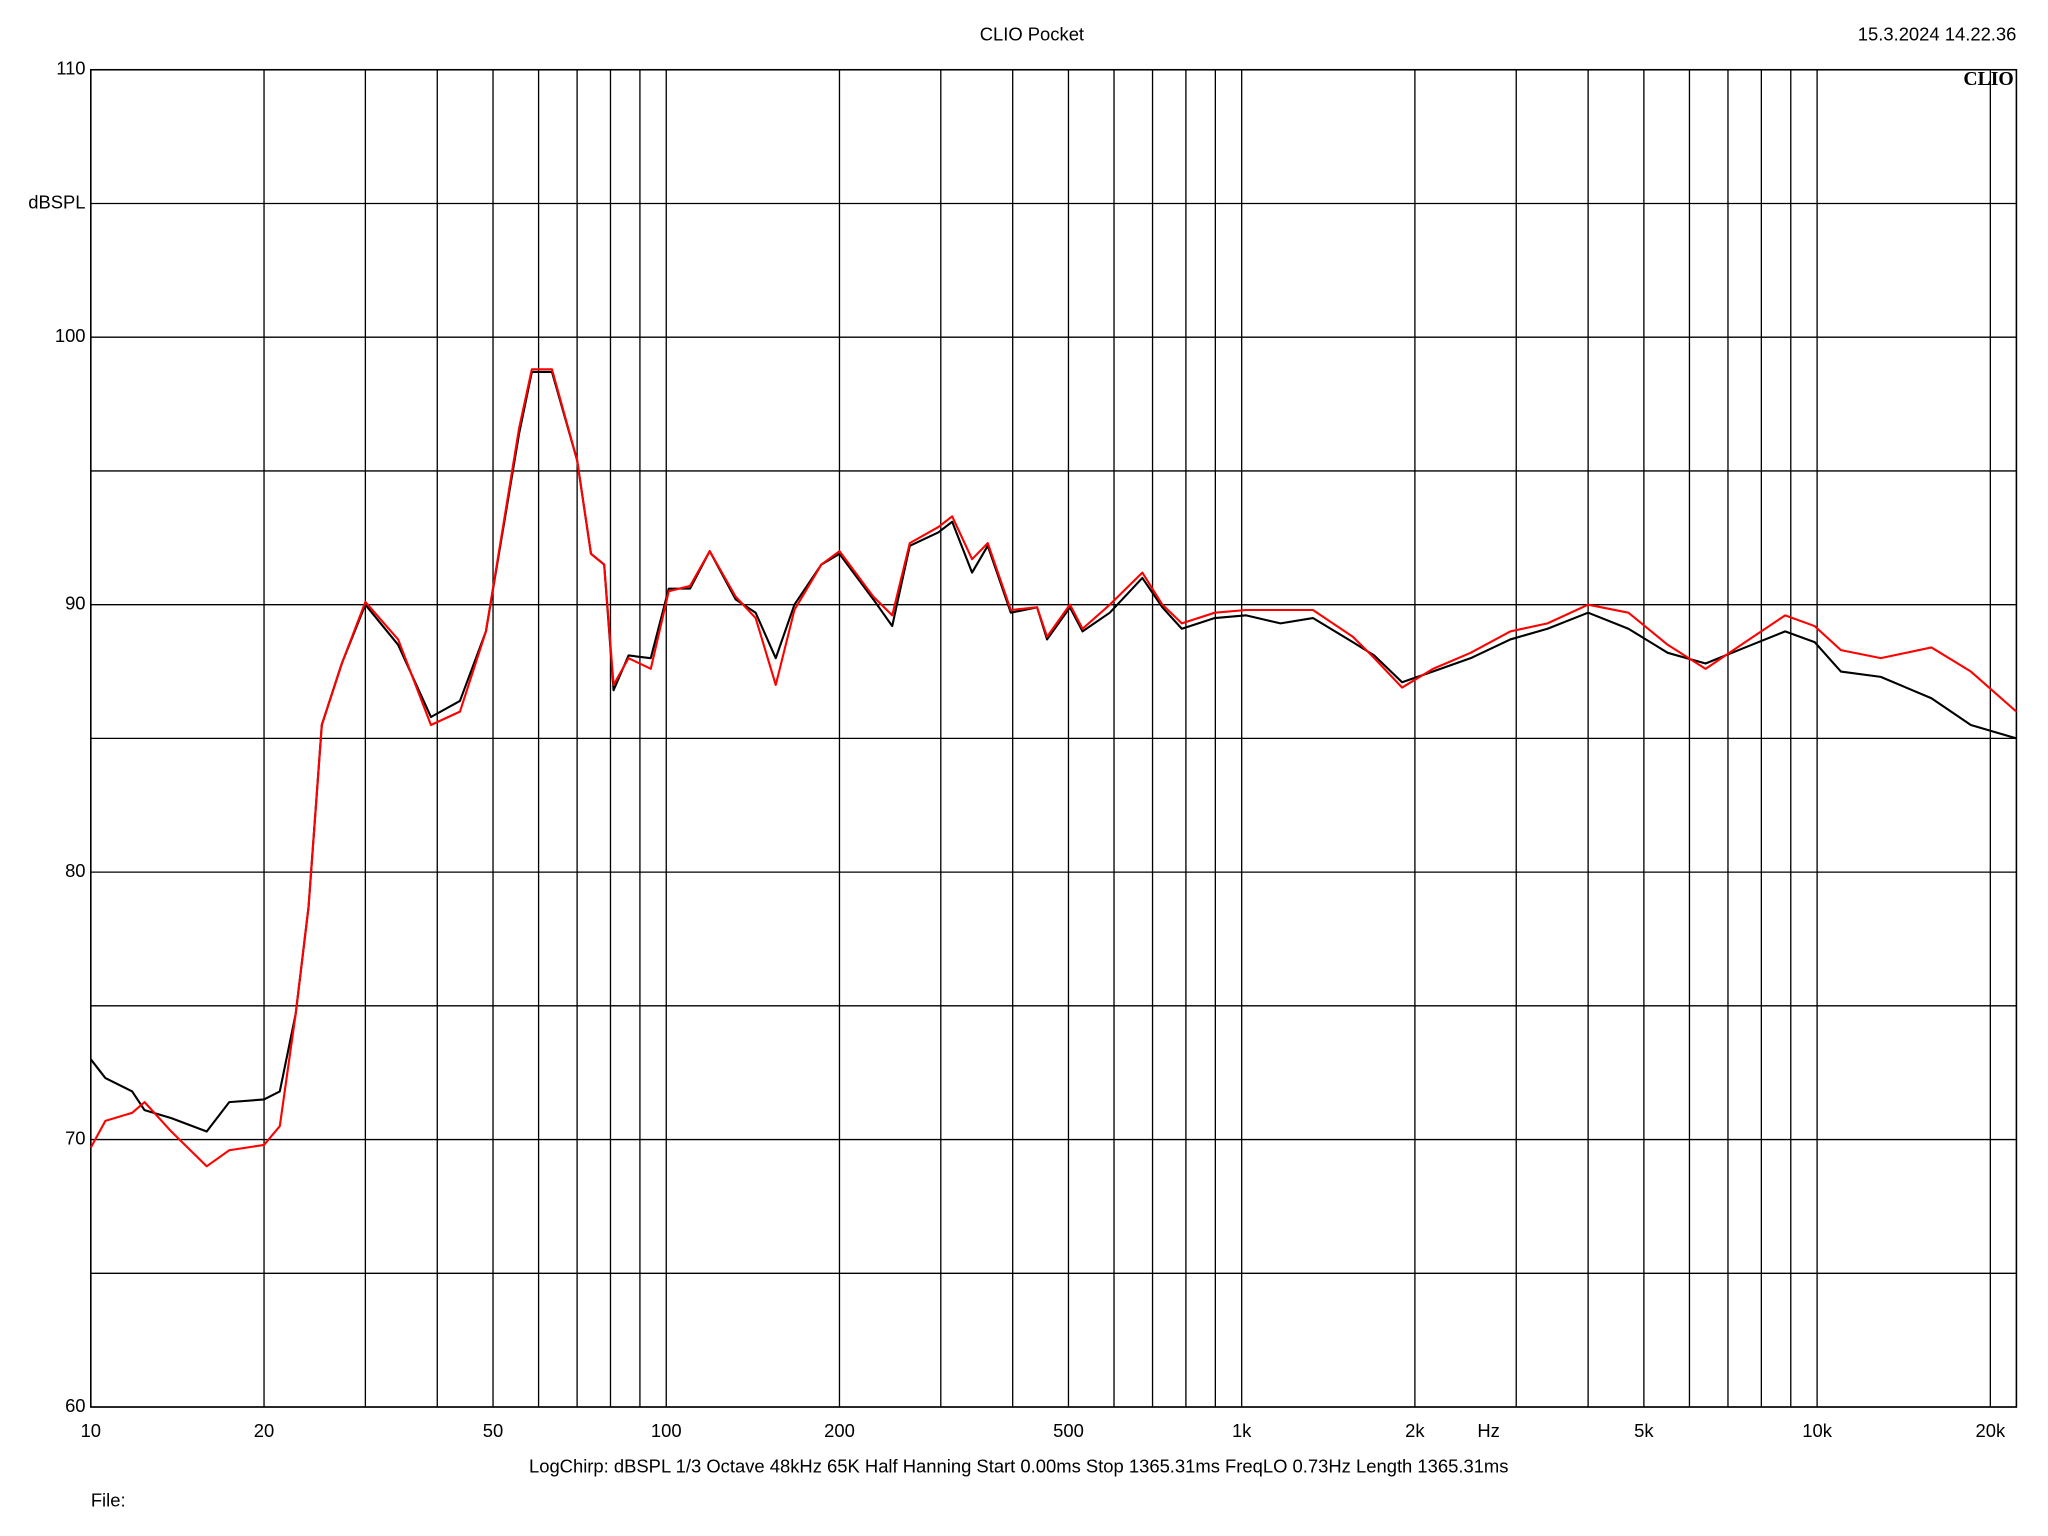 This screenshot has height=1536, width=2048. What do you see at coordinates (70, 68) in the screenshot?
I see `y-tick-label: 110` at bounding box center [70, 68].